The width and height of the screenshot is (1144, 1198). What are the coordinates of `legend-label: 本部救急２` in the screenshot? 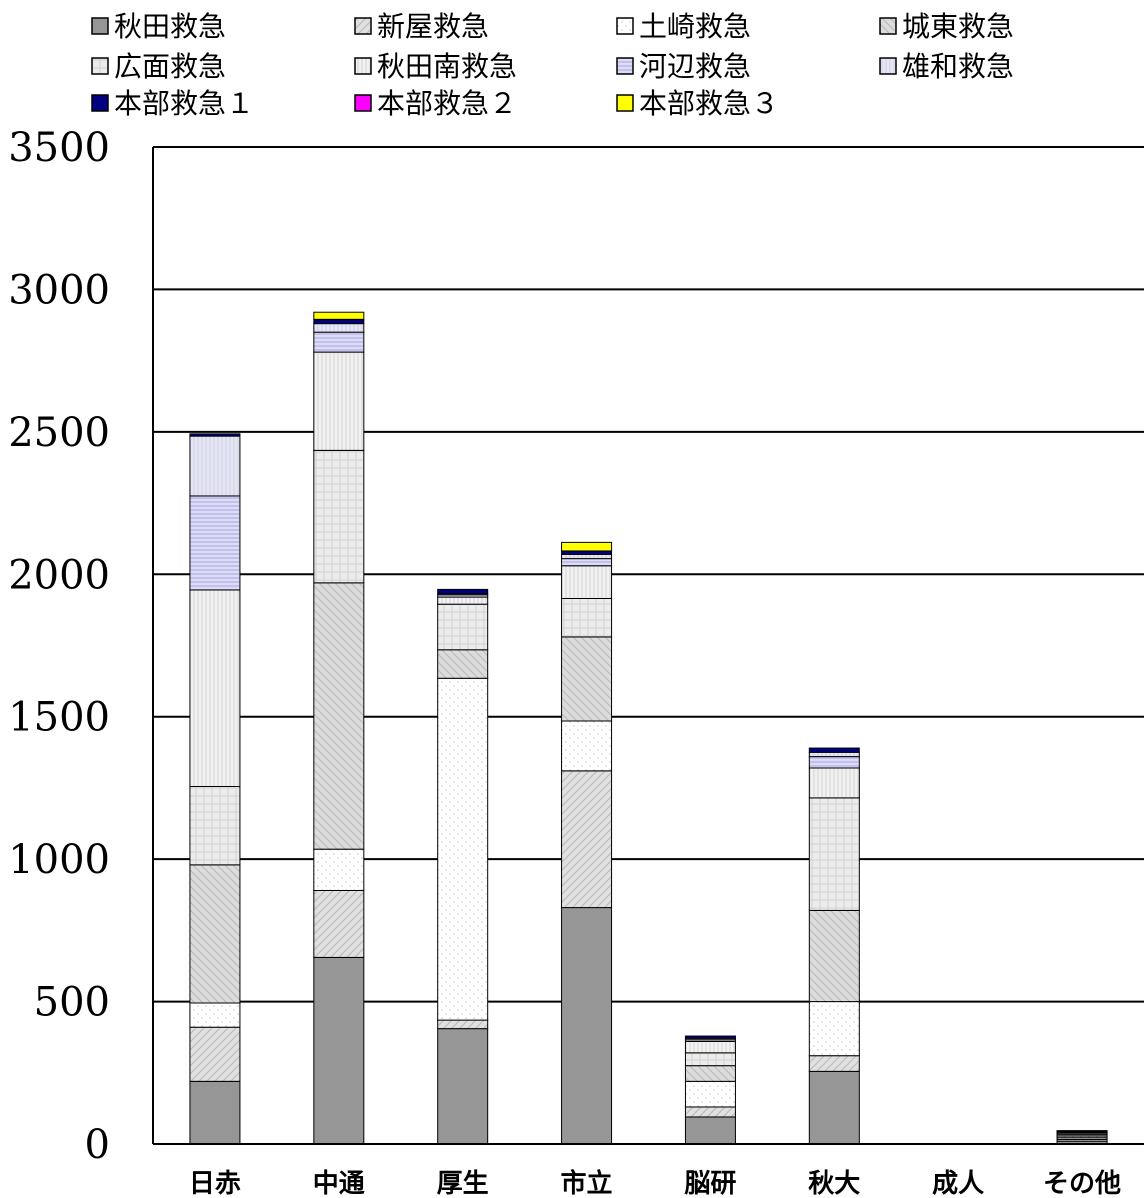 It's located at (447, 103).